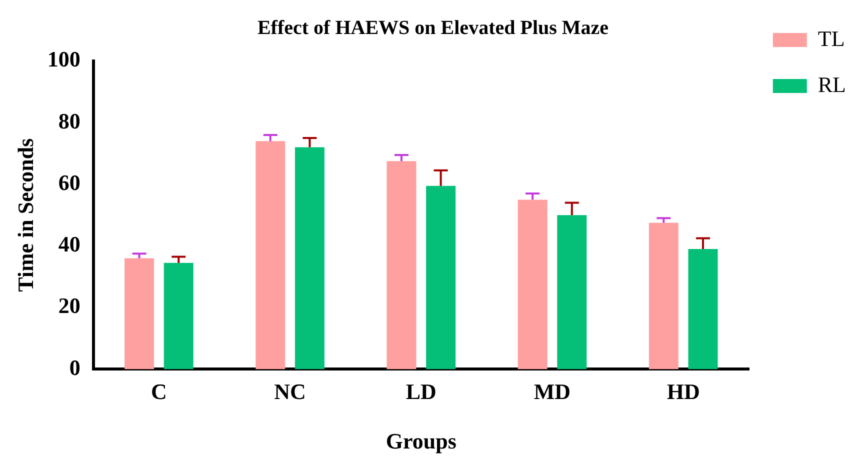  I want to click on x-tick-label: MD, so click(552, 391).